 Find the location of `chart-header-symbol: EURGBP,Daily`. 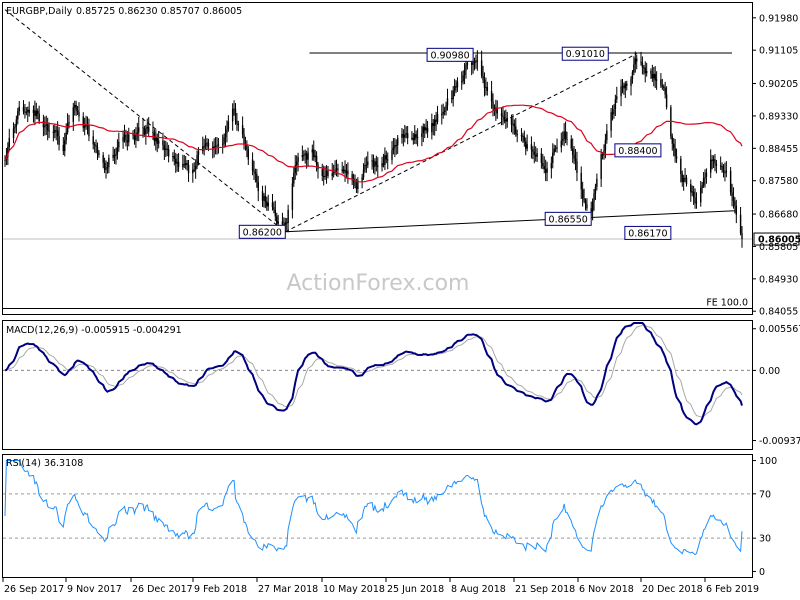

chart-header-symbol: EURGBP,Daily is located at coordinates (39, 11).